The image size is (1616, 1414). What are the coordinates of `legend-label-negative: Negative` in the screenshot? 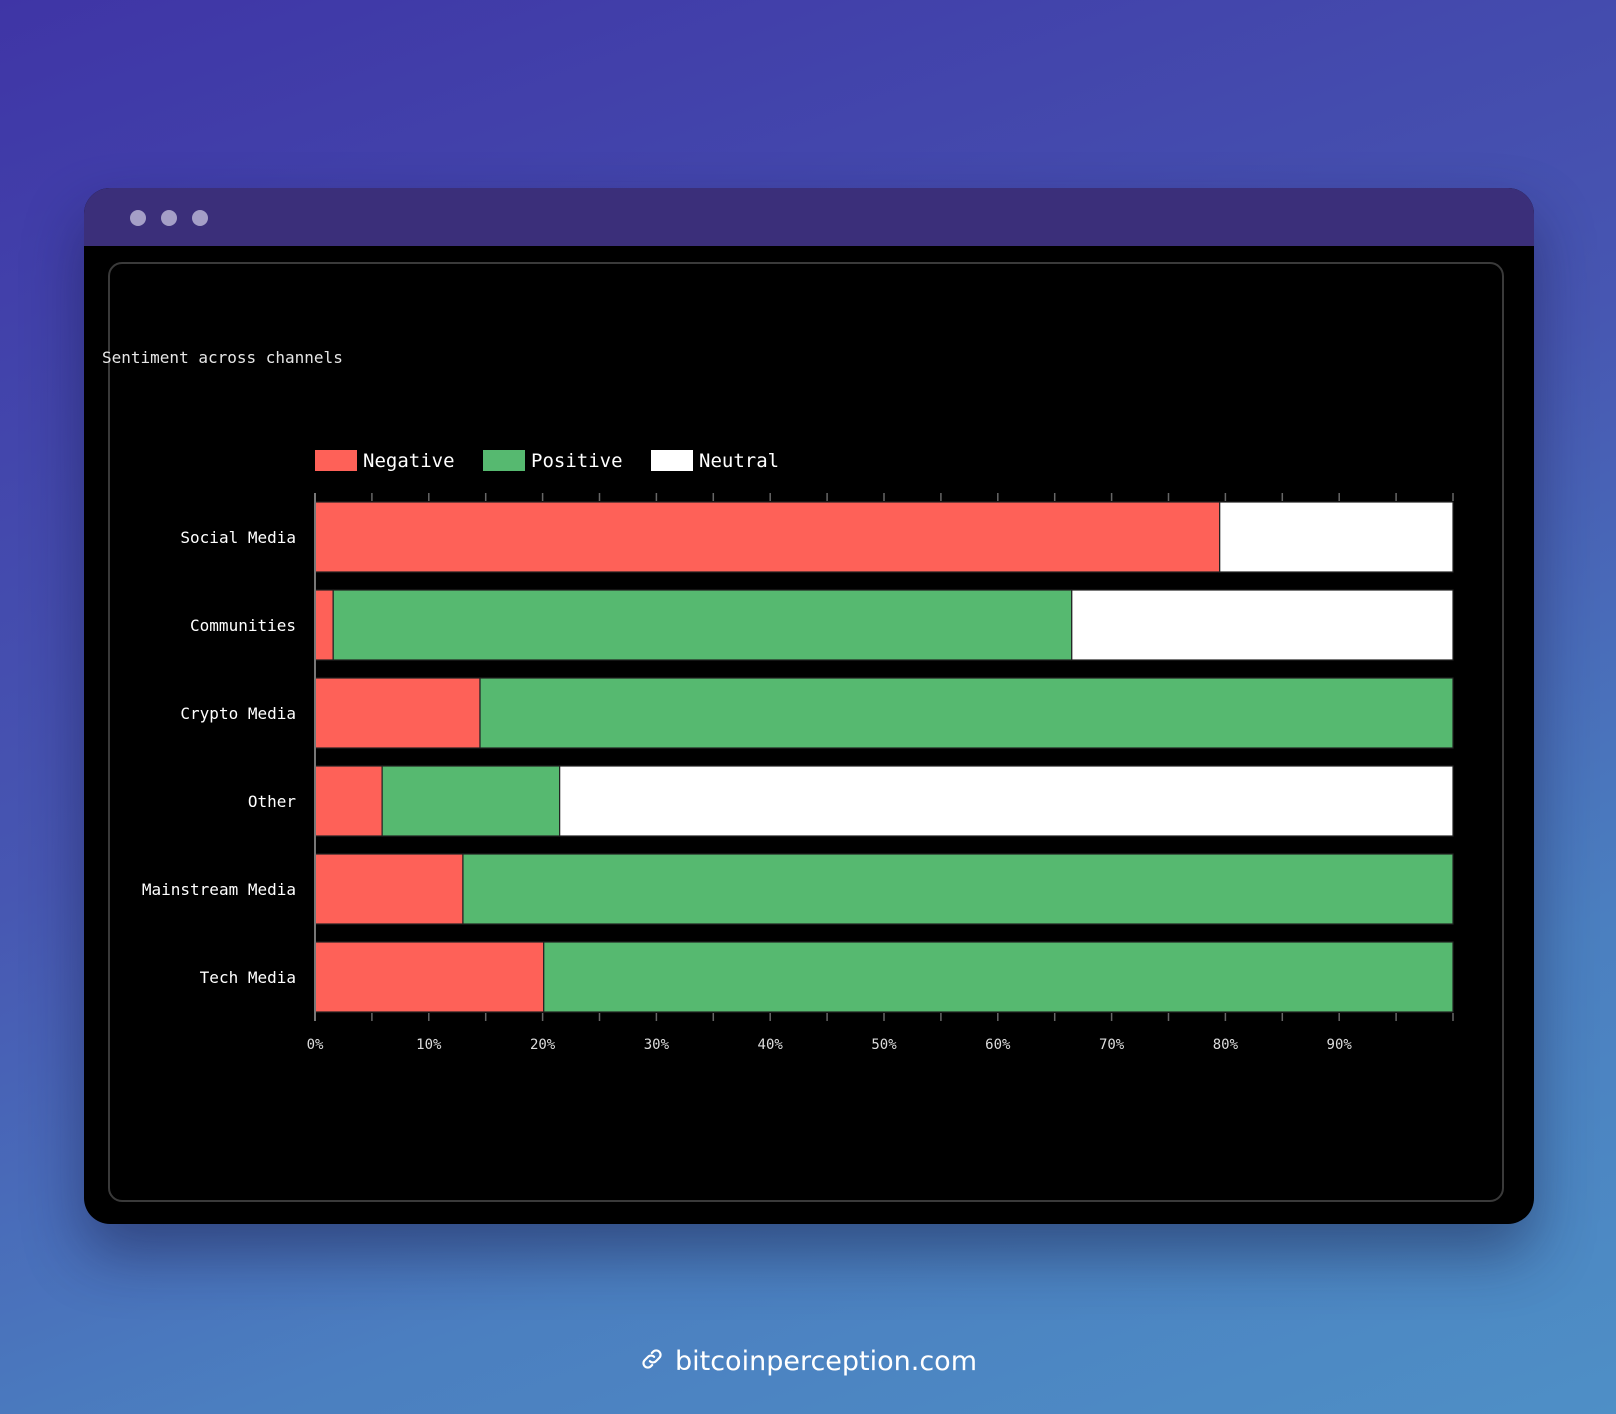 It's located at (409, 461).